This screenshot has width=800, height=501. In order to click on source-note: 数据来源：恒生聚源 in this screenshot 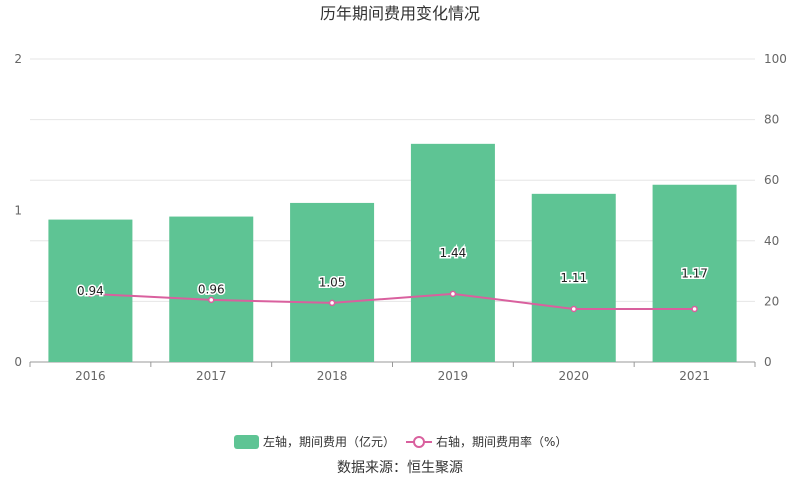, I will do `click(400, 468)`.